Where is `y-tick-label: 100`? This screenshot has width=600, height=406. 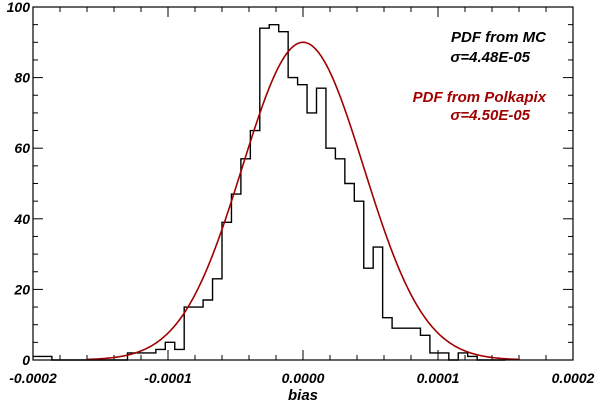 y-tick-label: 100 is located at coordinates (19, 7).